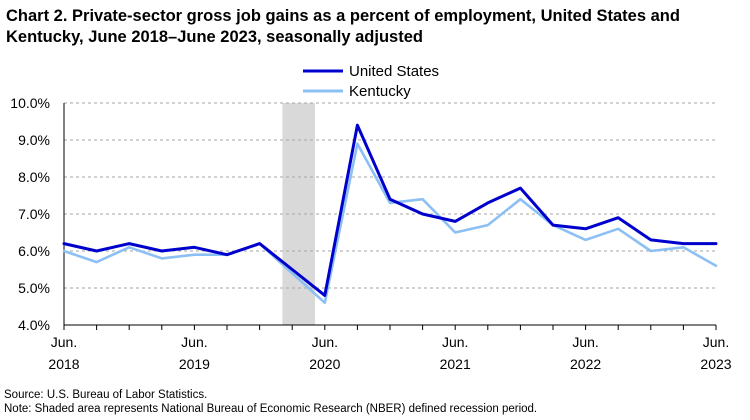  I want to click on x-tick-label: 2023, so click(715, 364).